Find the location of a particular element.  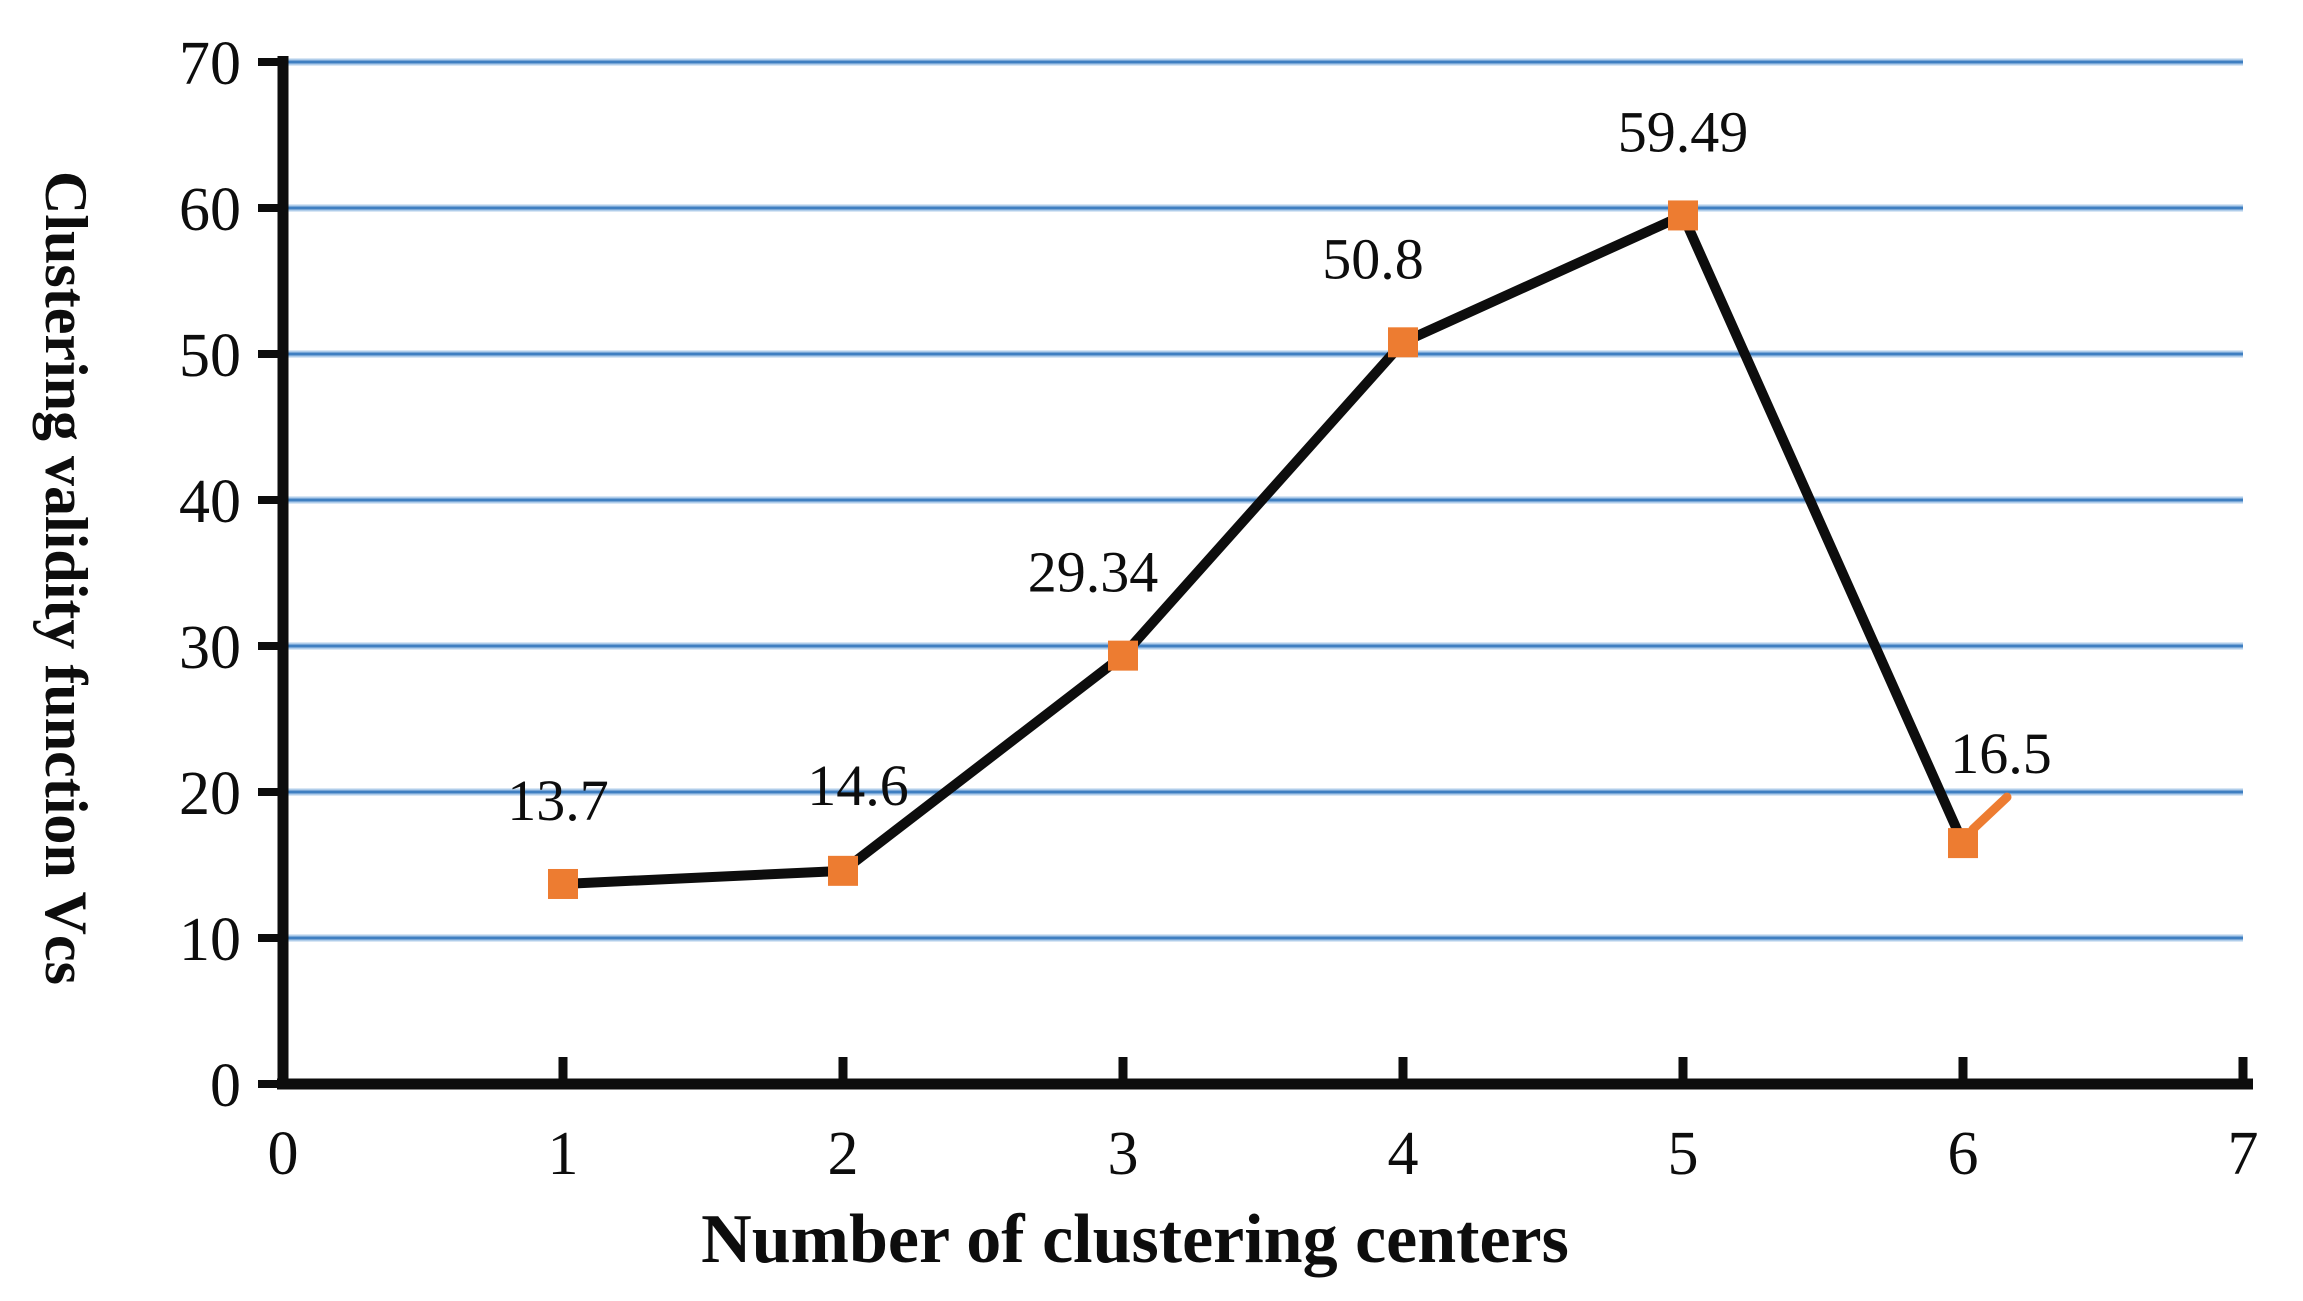

y-tick-label: 30 is located at coordinates (210, 648).